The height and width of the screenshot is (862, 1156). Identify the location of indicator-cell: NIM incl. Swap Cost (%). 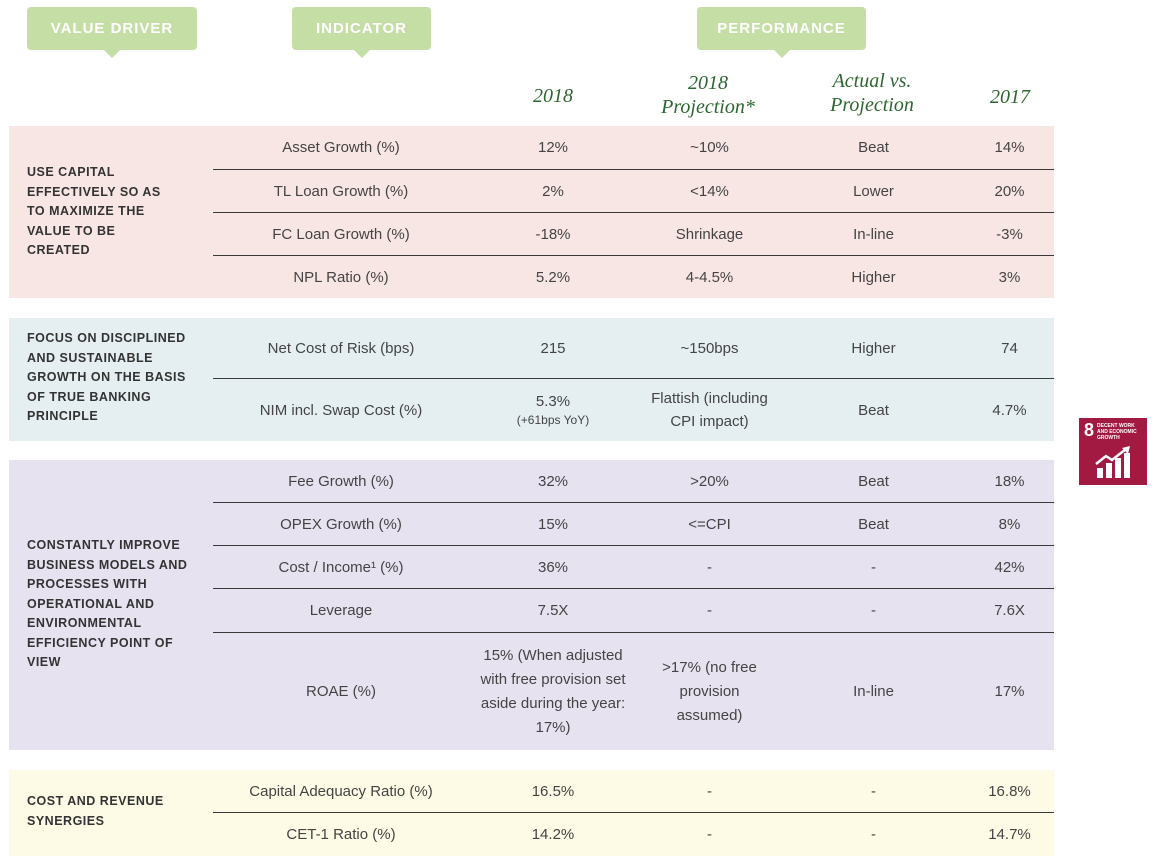
(341, 410).